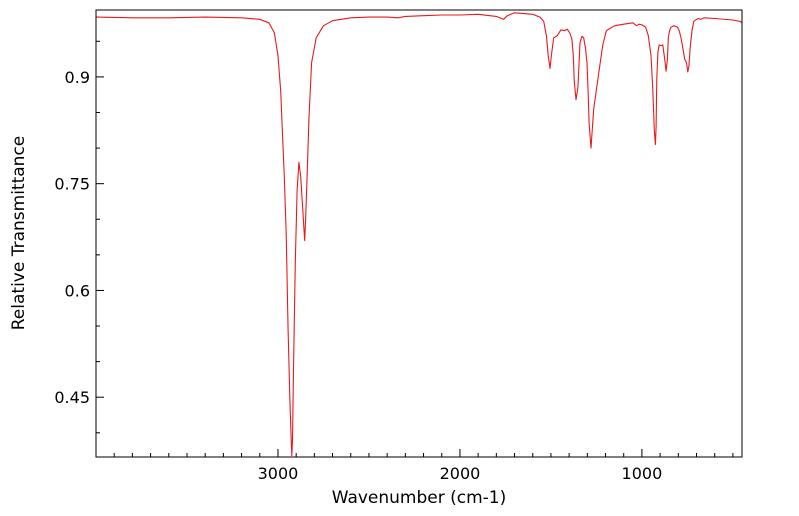  I want to click on y-tick-label: 0.75, so click(72, 184).